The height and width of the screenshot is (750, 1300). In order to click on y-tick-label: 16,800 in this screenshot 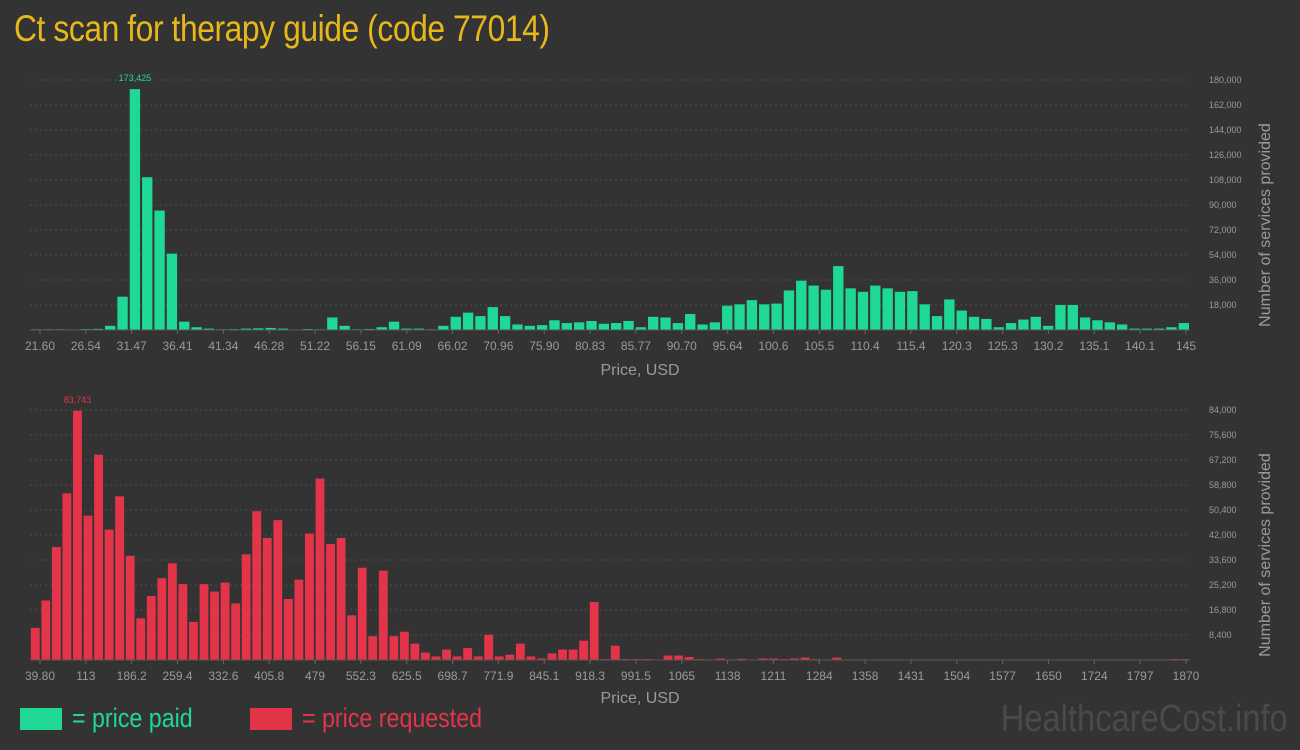, I will do `click(1223, 610)`.